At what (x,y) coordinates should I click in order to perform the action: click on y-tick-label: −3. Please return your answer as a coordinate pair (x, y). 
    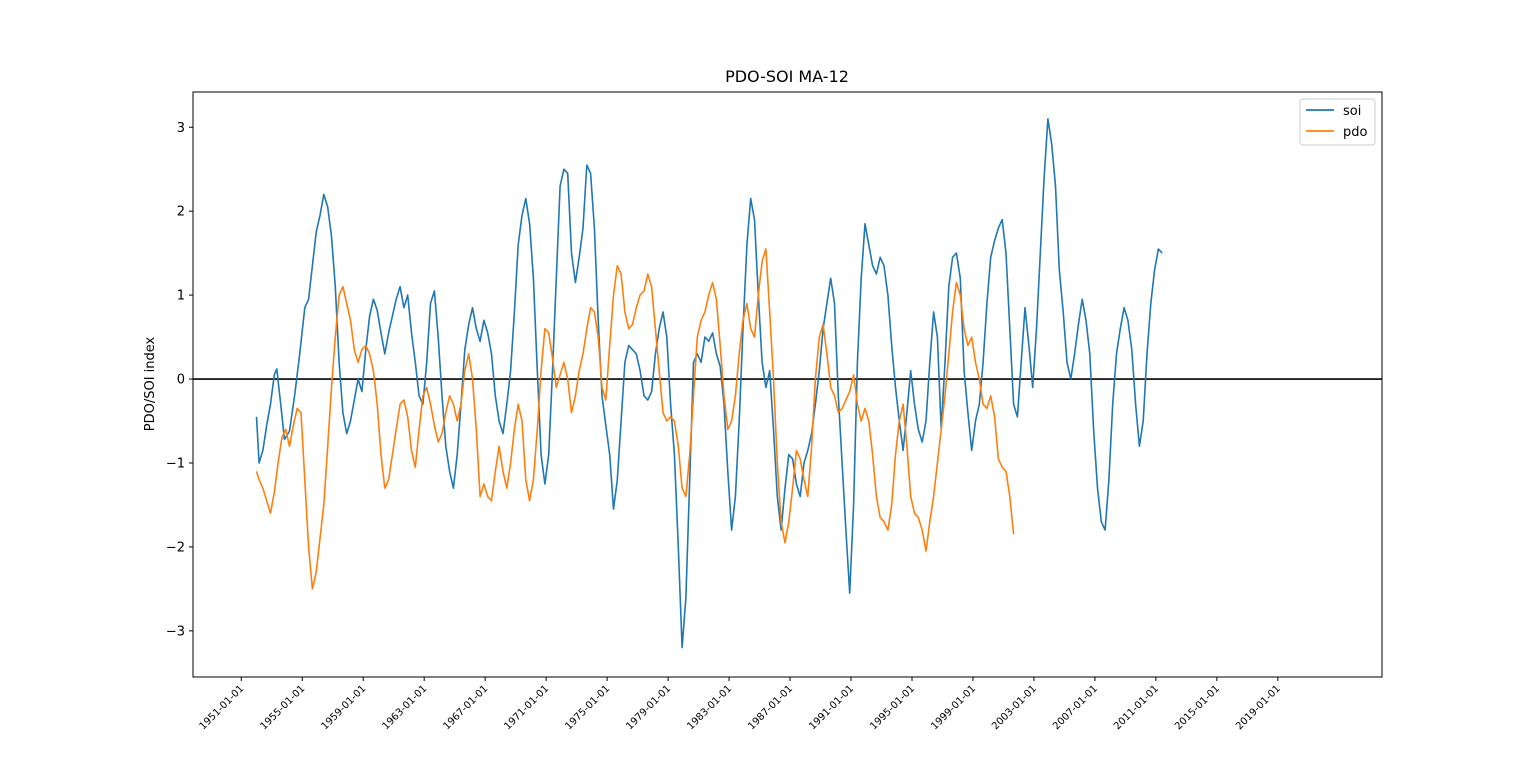
    Looking at the image, I should click on (175, 631).